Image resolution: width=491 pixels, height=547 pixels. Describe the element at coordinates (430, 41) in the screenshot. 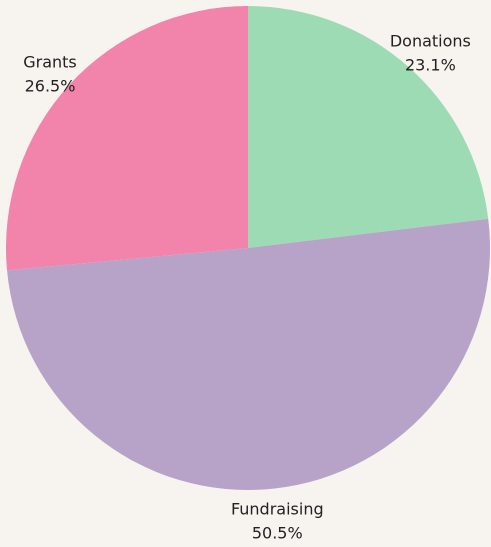

I see `slice-label: Donations` at that location.